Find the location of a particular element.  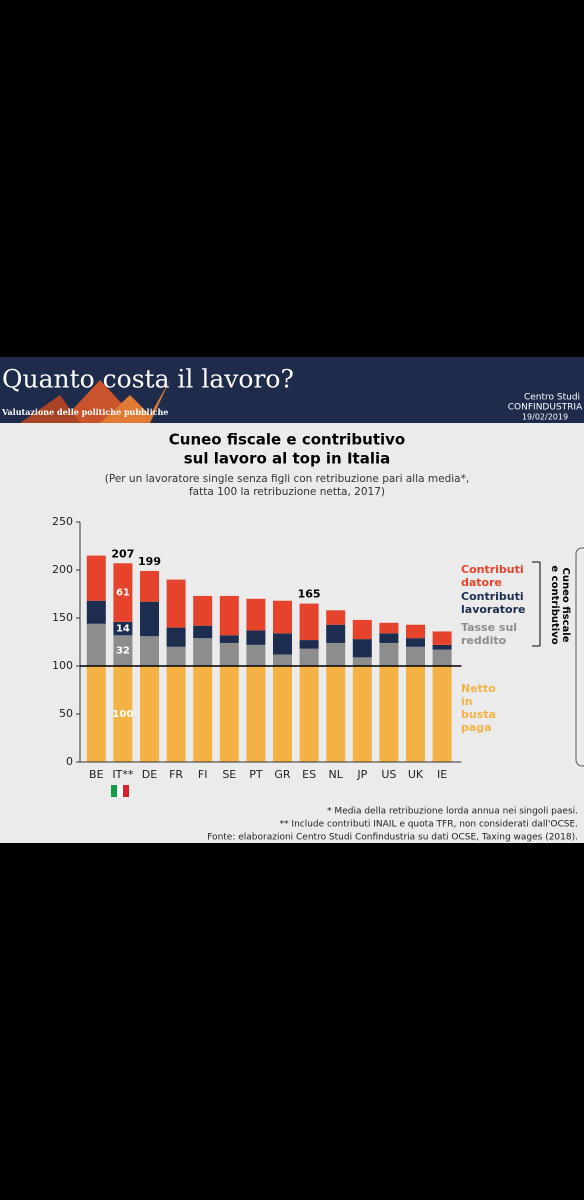

y-tick-label: 100 is located at coordinates (62, 665).